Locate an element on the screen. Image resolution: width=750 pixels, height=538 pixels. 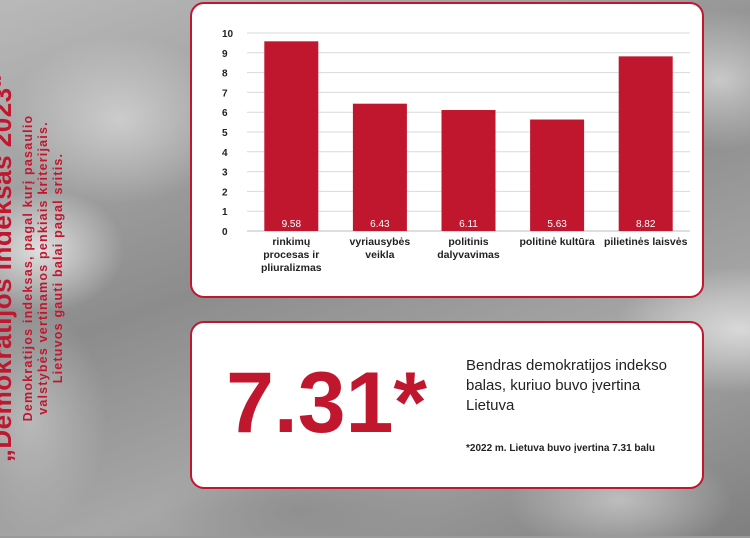
y-tick-label: 3 is located at coordinates (225, 173).